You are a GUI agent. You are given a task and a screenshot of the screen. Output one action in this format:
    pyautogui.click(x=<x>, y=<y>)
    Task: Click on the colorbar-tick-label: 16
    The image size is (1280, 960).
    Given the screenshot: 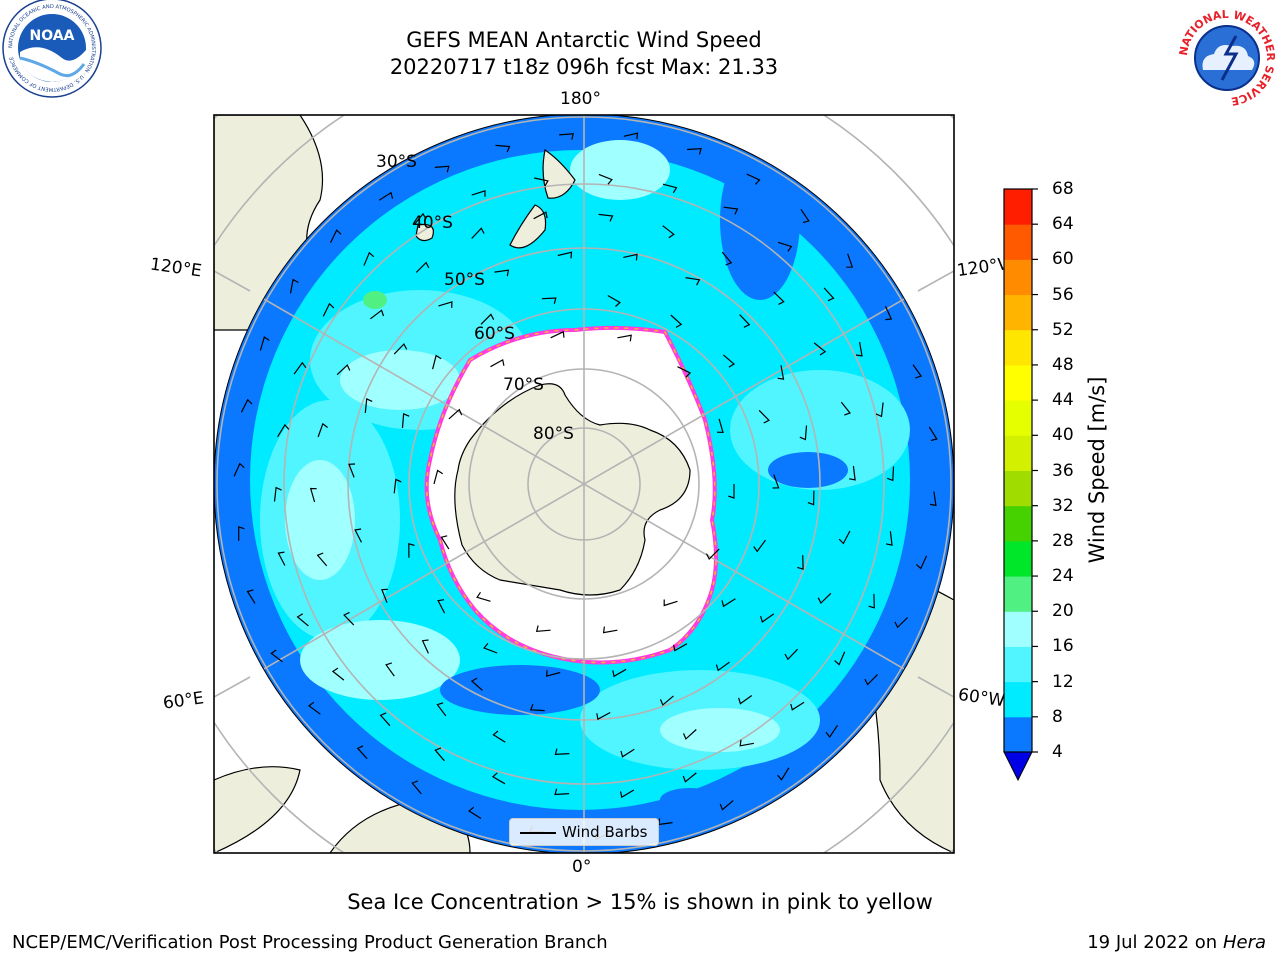 What is the action you would take?
    pyautogui.click(x=1063, y=646)
    